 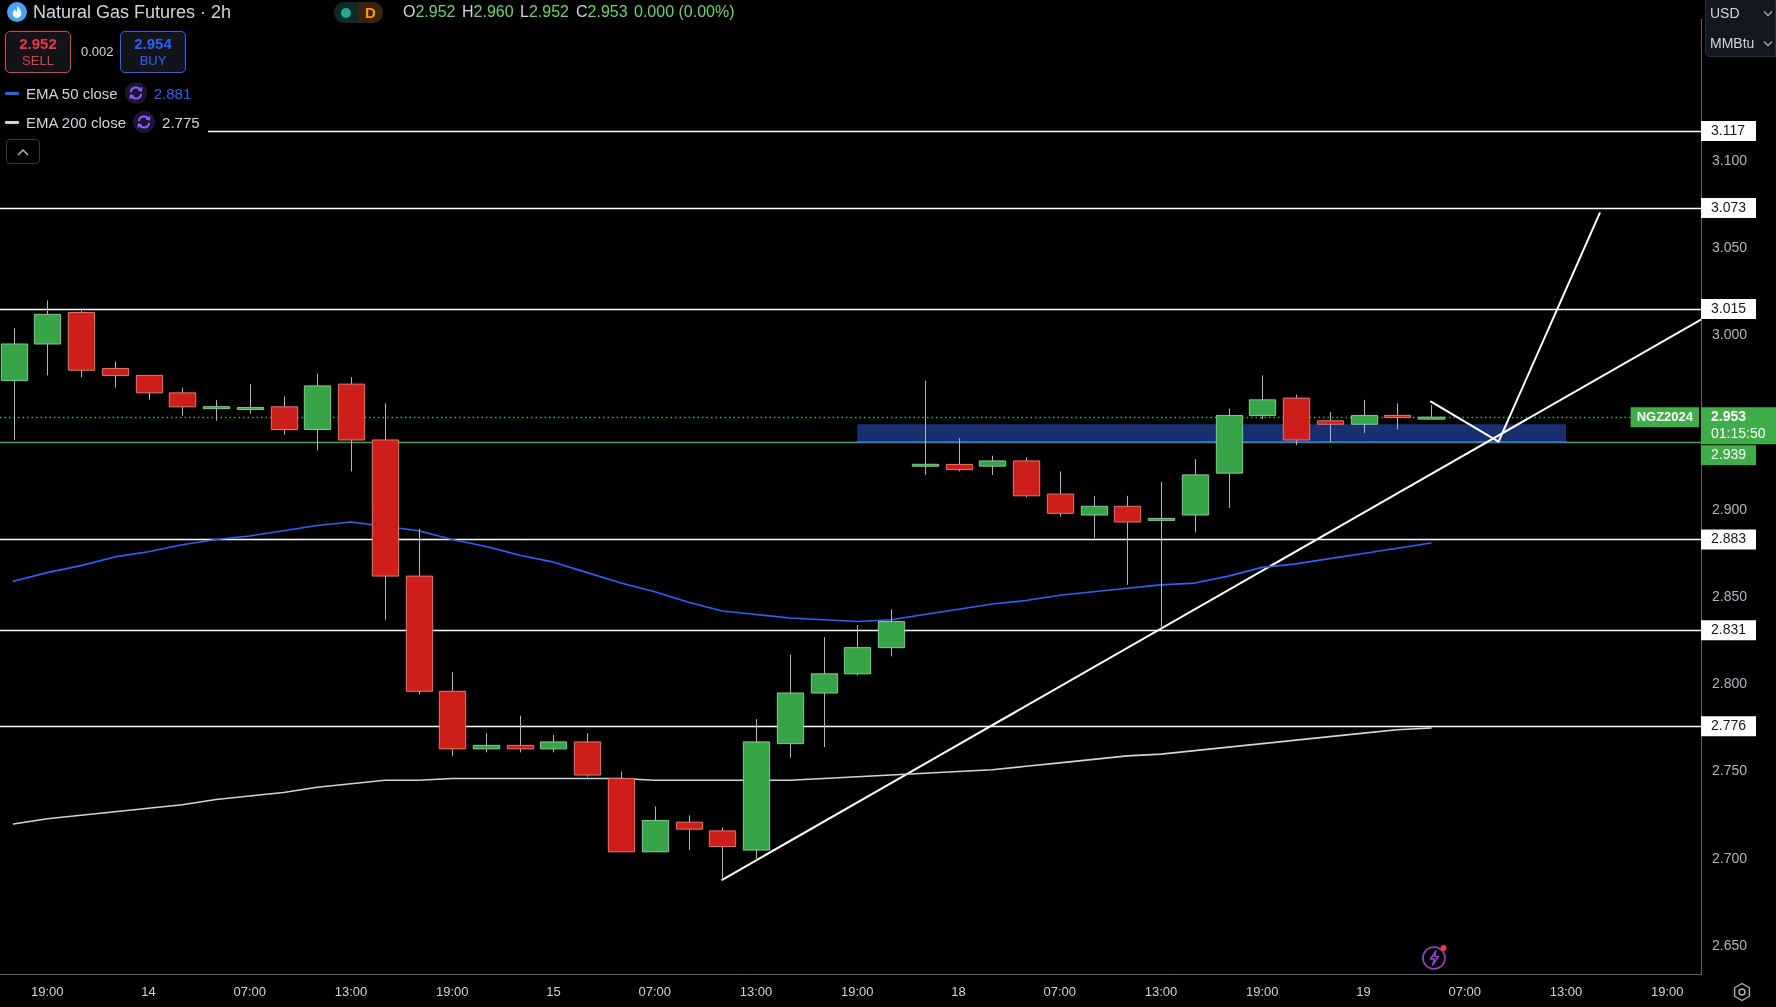 What do you see at coordinates (1730, 334) in the screenshot?
I see `y-tick-label: 3.000` at bounding box center [1730, 334].